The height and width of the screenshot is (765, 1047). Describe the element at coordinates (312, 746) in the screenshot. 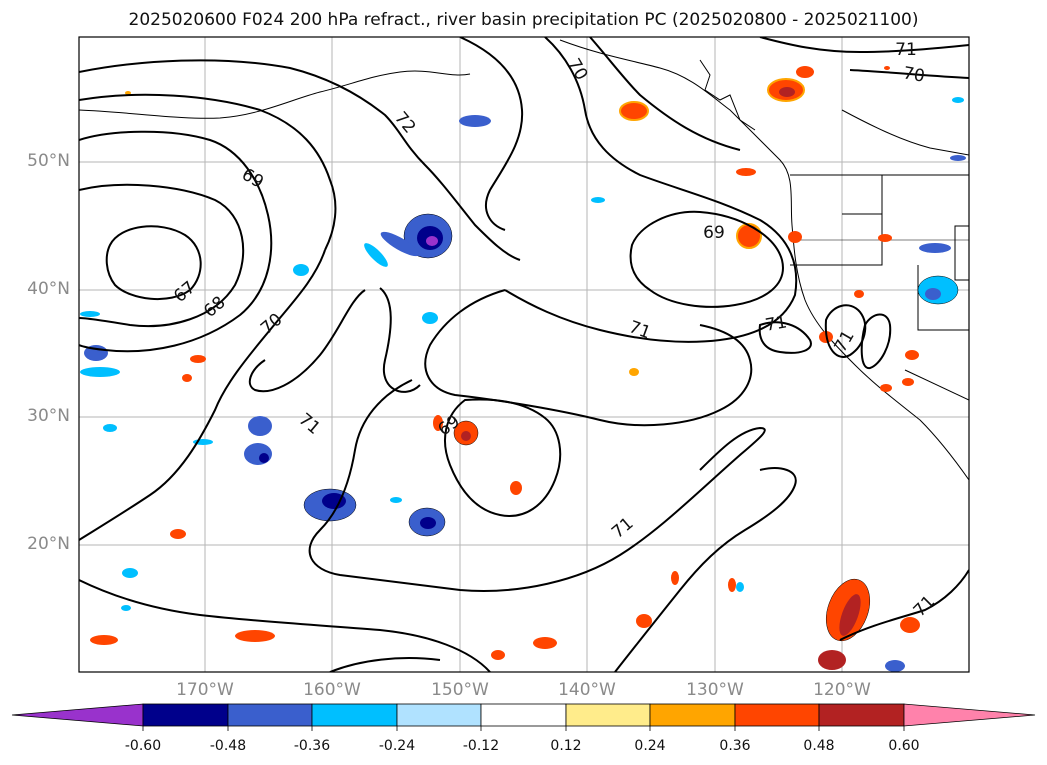

I see `colorbar-tick-label: -0.36` at that location.